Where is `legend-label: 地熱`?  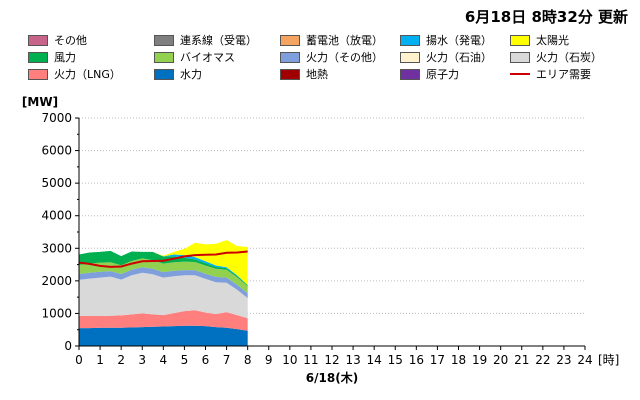 legend-label: 地熱 is located at coordinates (317, 74).